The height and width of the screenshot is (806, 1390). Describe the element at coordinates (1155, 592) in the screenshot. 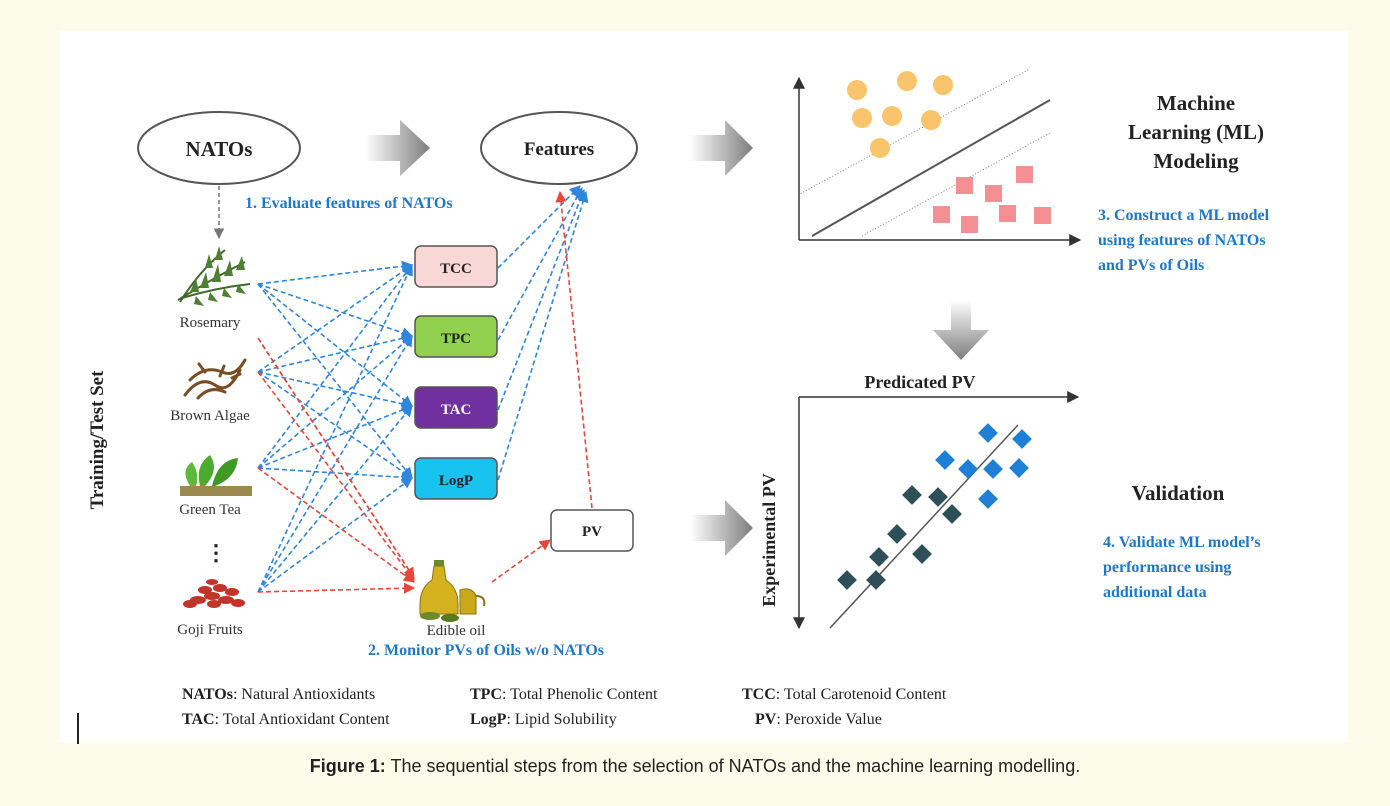

I see `step4-line3: additional data` at that location.